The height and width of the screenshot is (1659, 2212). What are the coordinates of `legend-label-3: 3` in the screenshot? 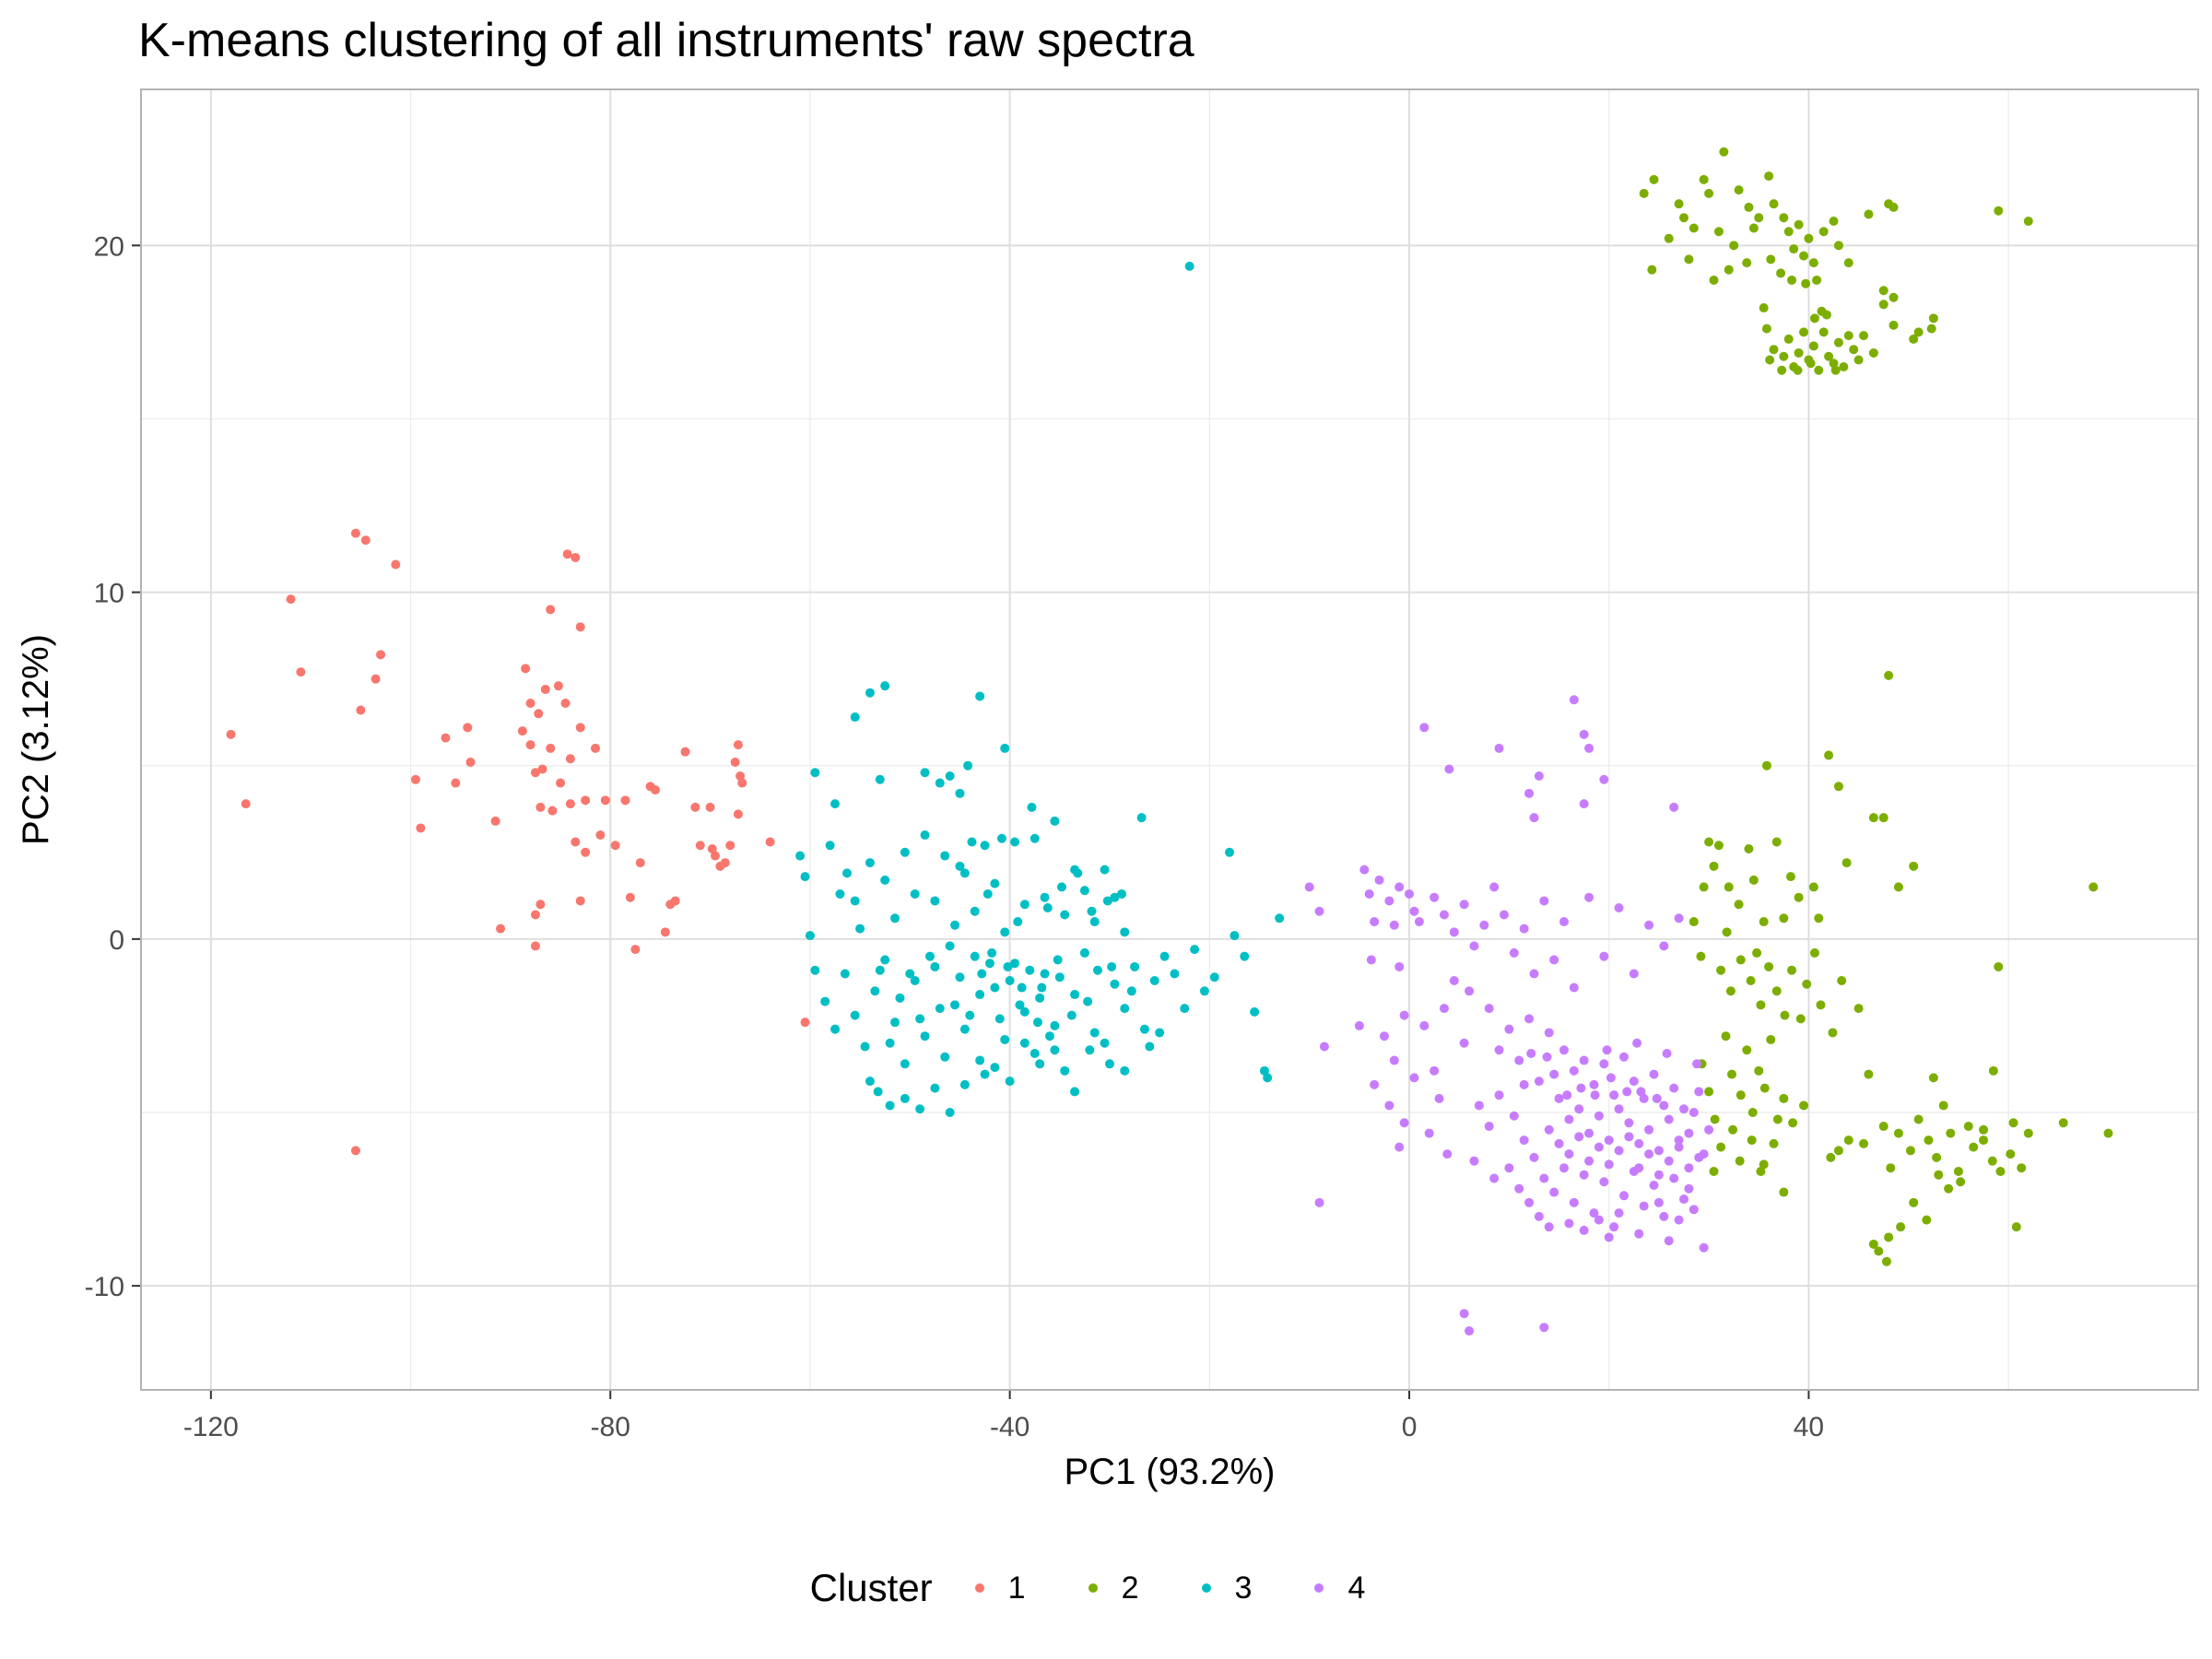 It's located at (1243, 1588).